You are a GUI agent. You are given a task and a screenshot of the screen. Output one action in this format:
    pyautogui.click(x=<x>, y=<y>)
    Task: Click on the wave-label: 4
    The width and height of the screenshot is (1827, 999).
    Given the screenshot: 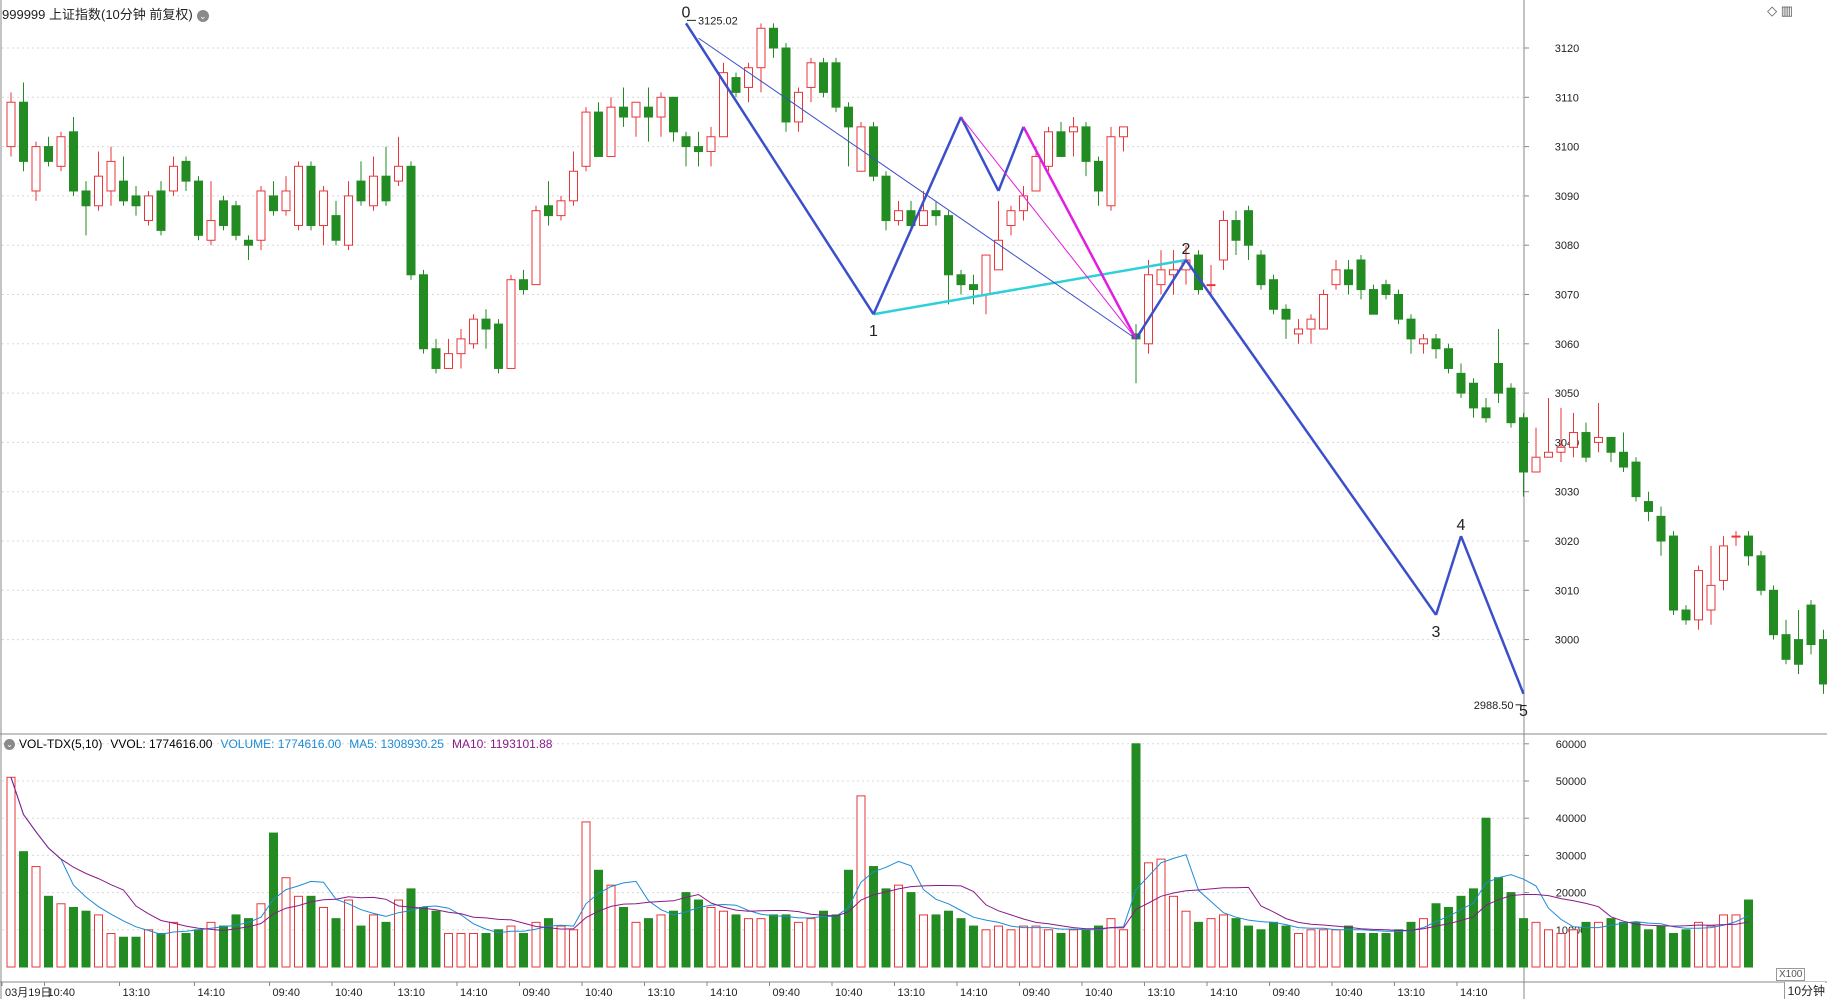 What is the action you would take?
    pyautogui.click(x=1461, y=525)
    